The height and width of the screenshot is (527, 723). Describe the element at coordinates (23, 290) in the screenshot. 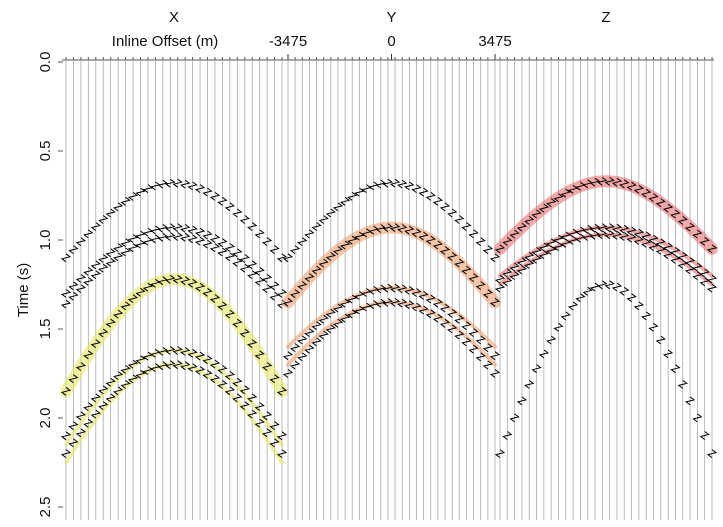

I see `y-axis-label: Time (s)` at that location.